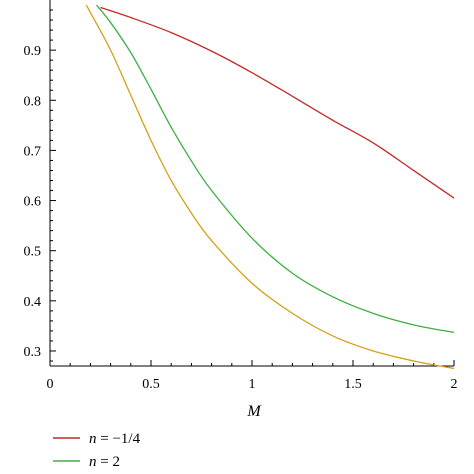 This screenshot has height=474, width=474. I want to click on x-ticks: 0 0.5 1 1.5 2, so click(252, 376).